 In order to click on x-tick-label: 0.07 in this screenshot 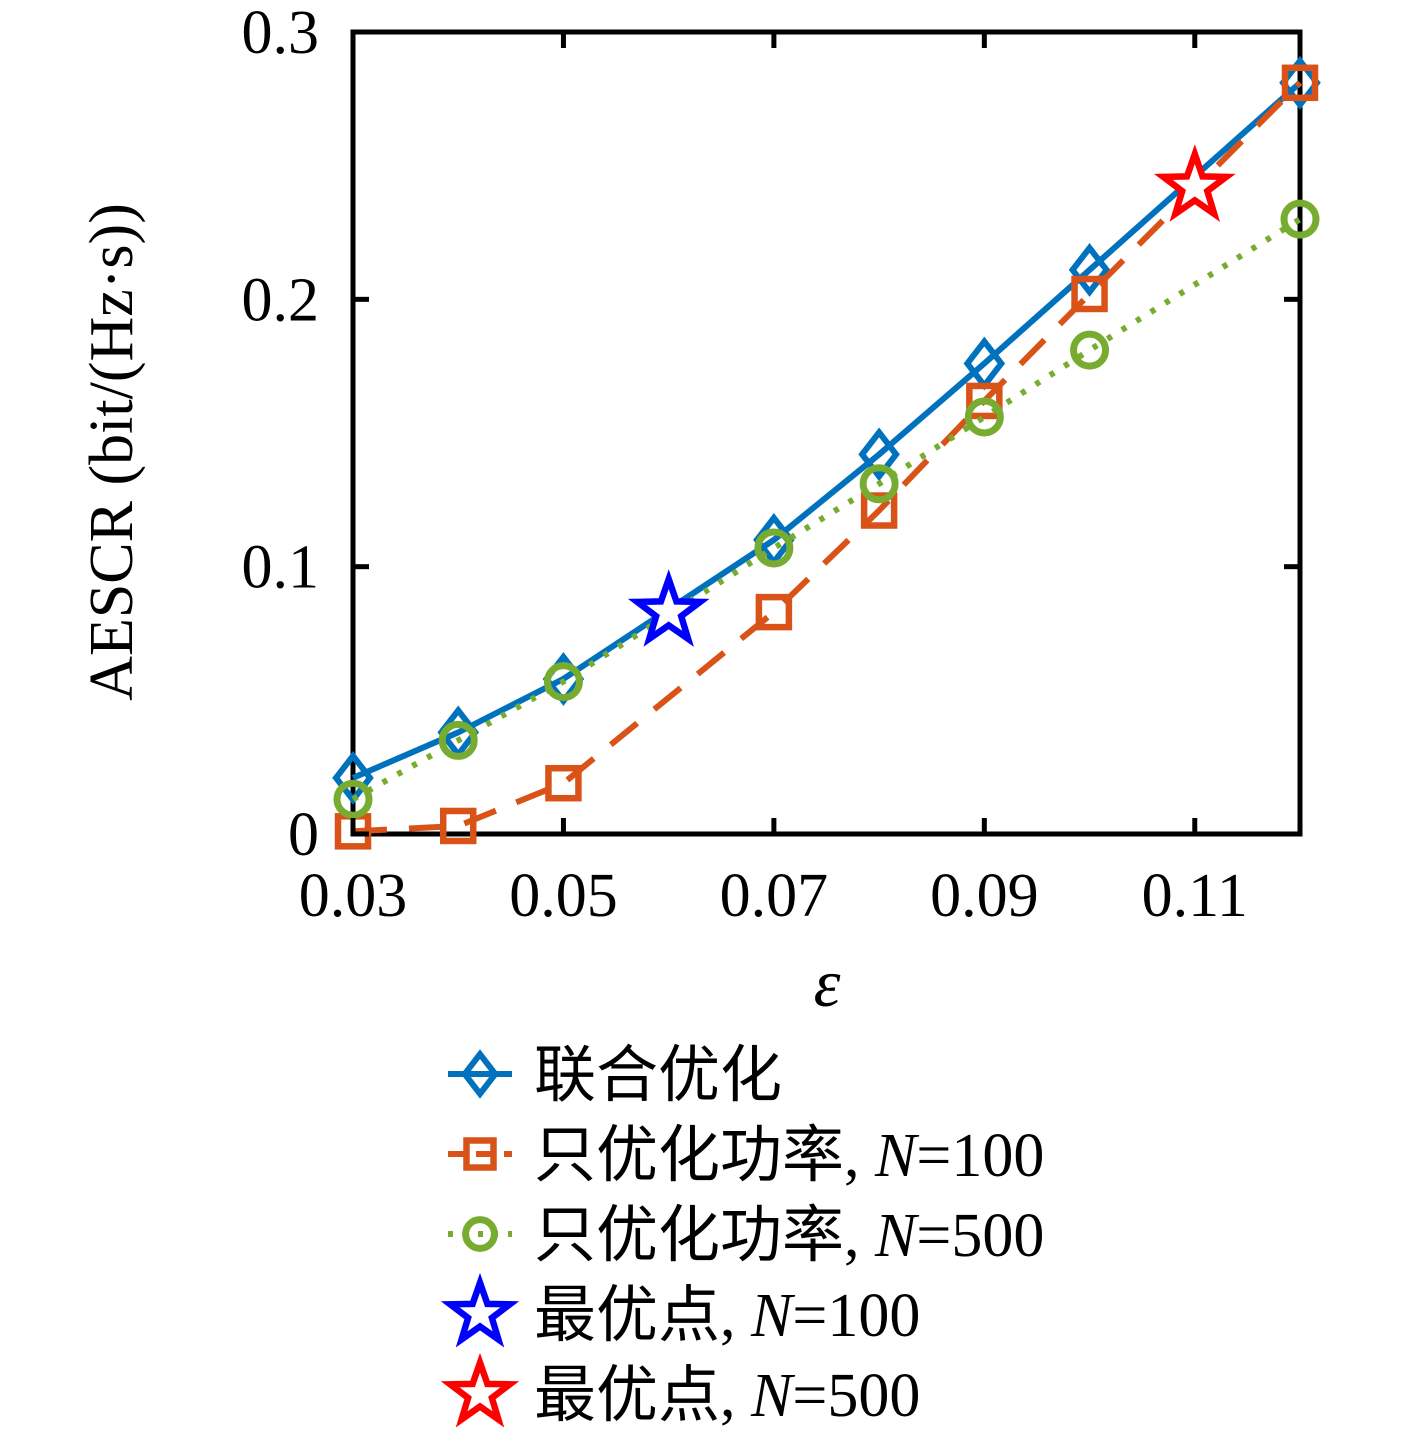, I will do `click(774, 896)`.